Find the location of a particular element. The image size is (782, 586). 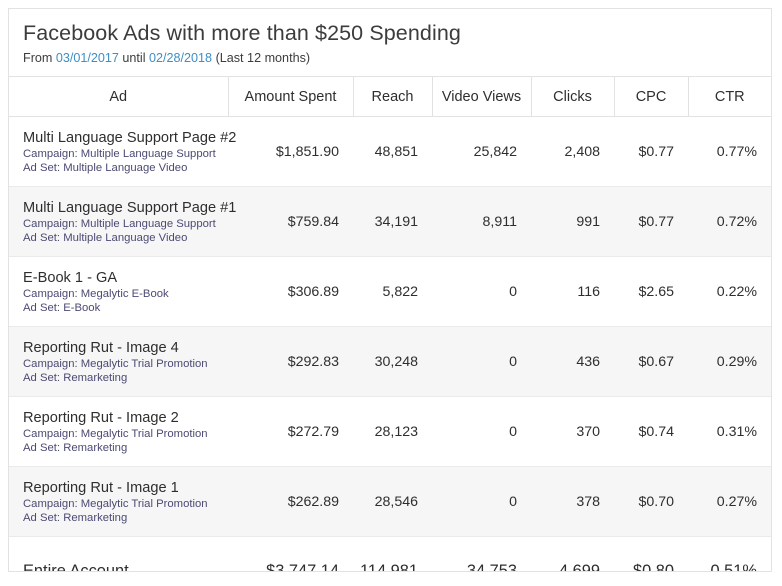

cell-cpc: $0.70 is located at coordinates (656, 501).